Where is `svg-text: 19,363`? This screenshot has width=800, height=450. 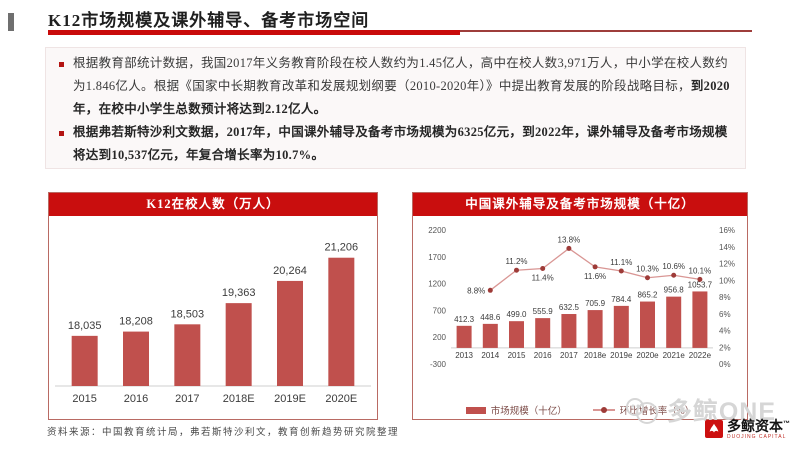 svg-text: 19,363 is located at coordinates (239, 293).